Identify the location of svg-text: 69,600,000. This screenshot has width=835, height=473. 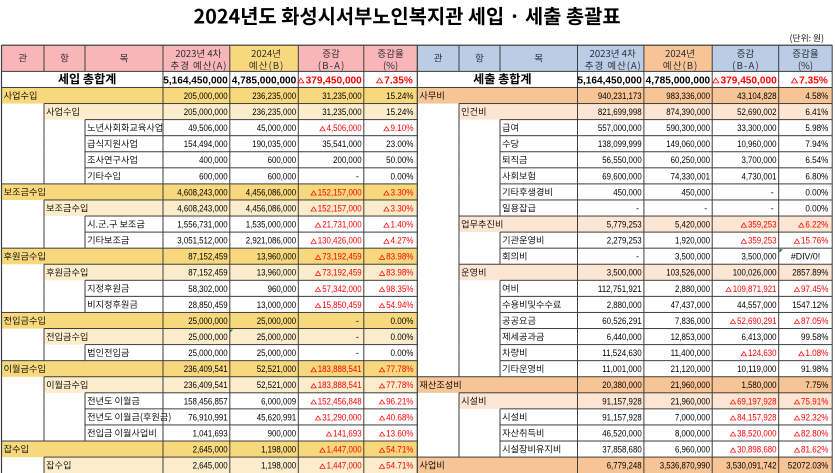
(621, 176).